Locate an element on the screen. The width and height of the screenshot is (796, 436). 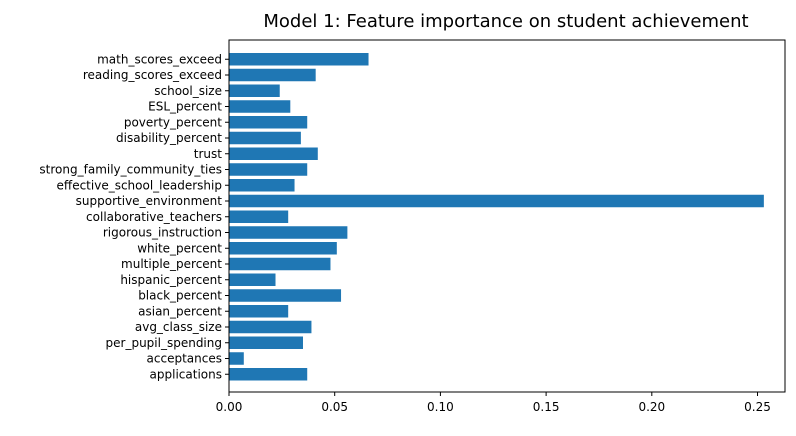
y-tick-label: ESL_percent is located at coordinates (185, 107).